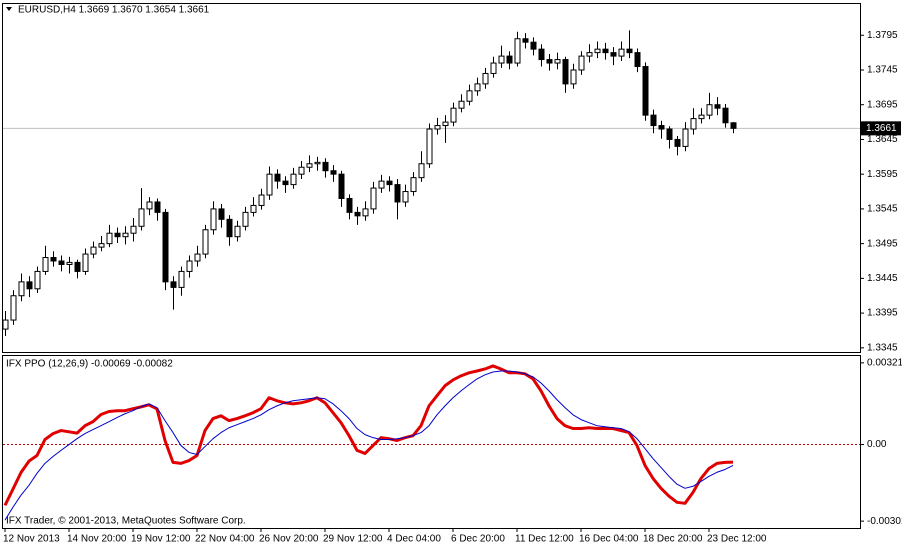 The width and height of the screenshot is (902, 552). Describe the element at coordinates (114, 10) in the screenshot. I see `chart-title: EURUSD,H4 1.3669 1.3670 1.3654 1.3661` at that location.